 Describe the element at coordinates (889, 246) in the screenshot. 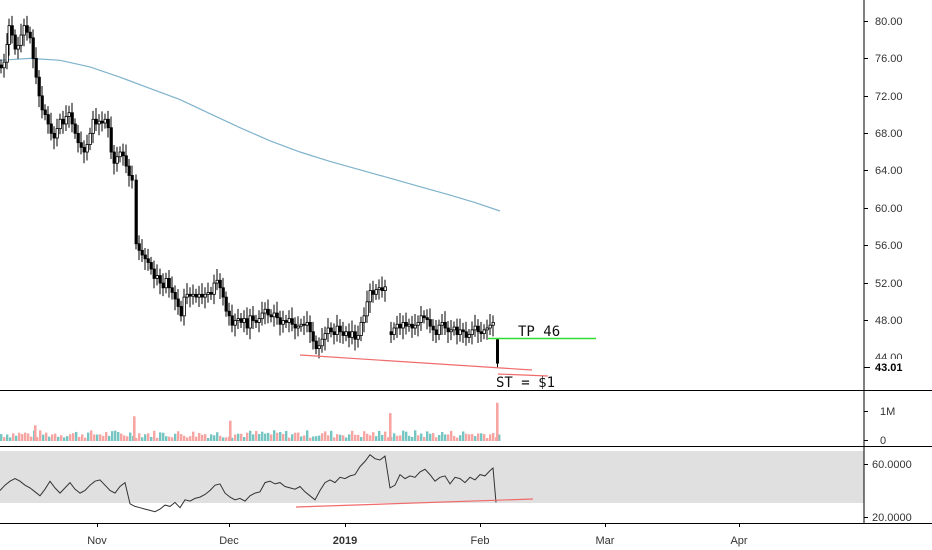

I see `price-tick: 56.00` at that location.